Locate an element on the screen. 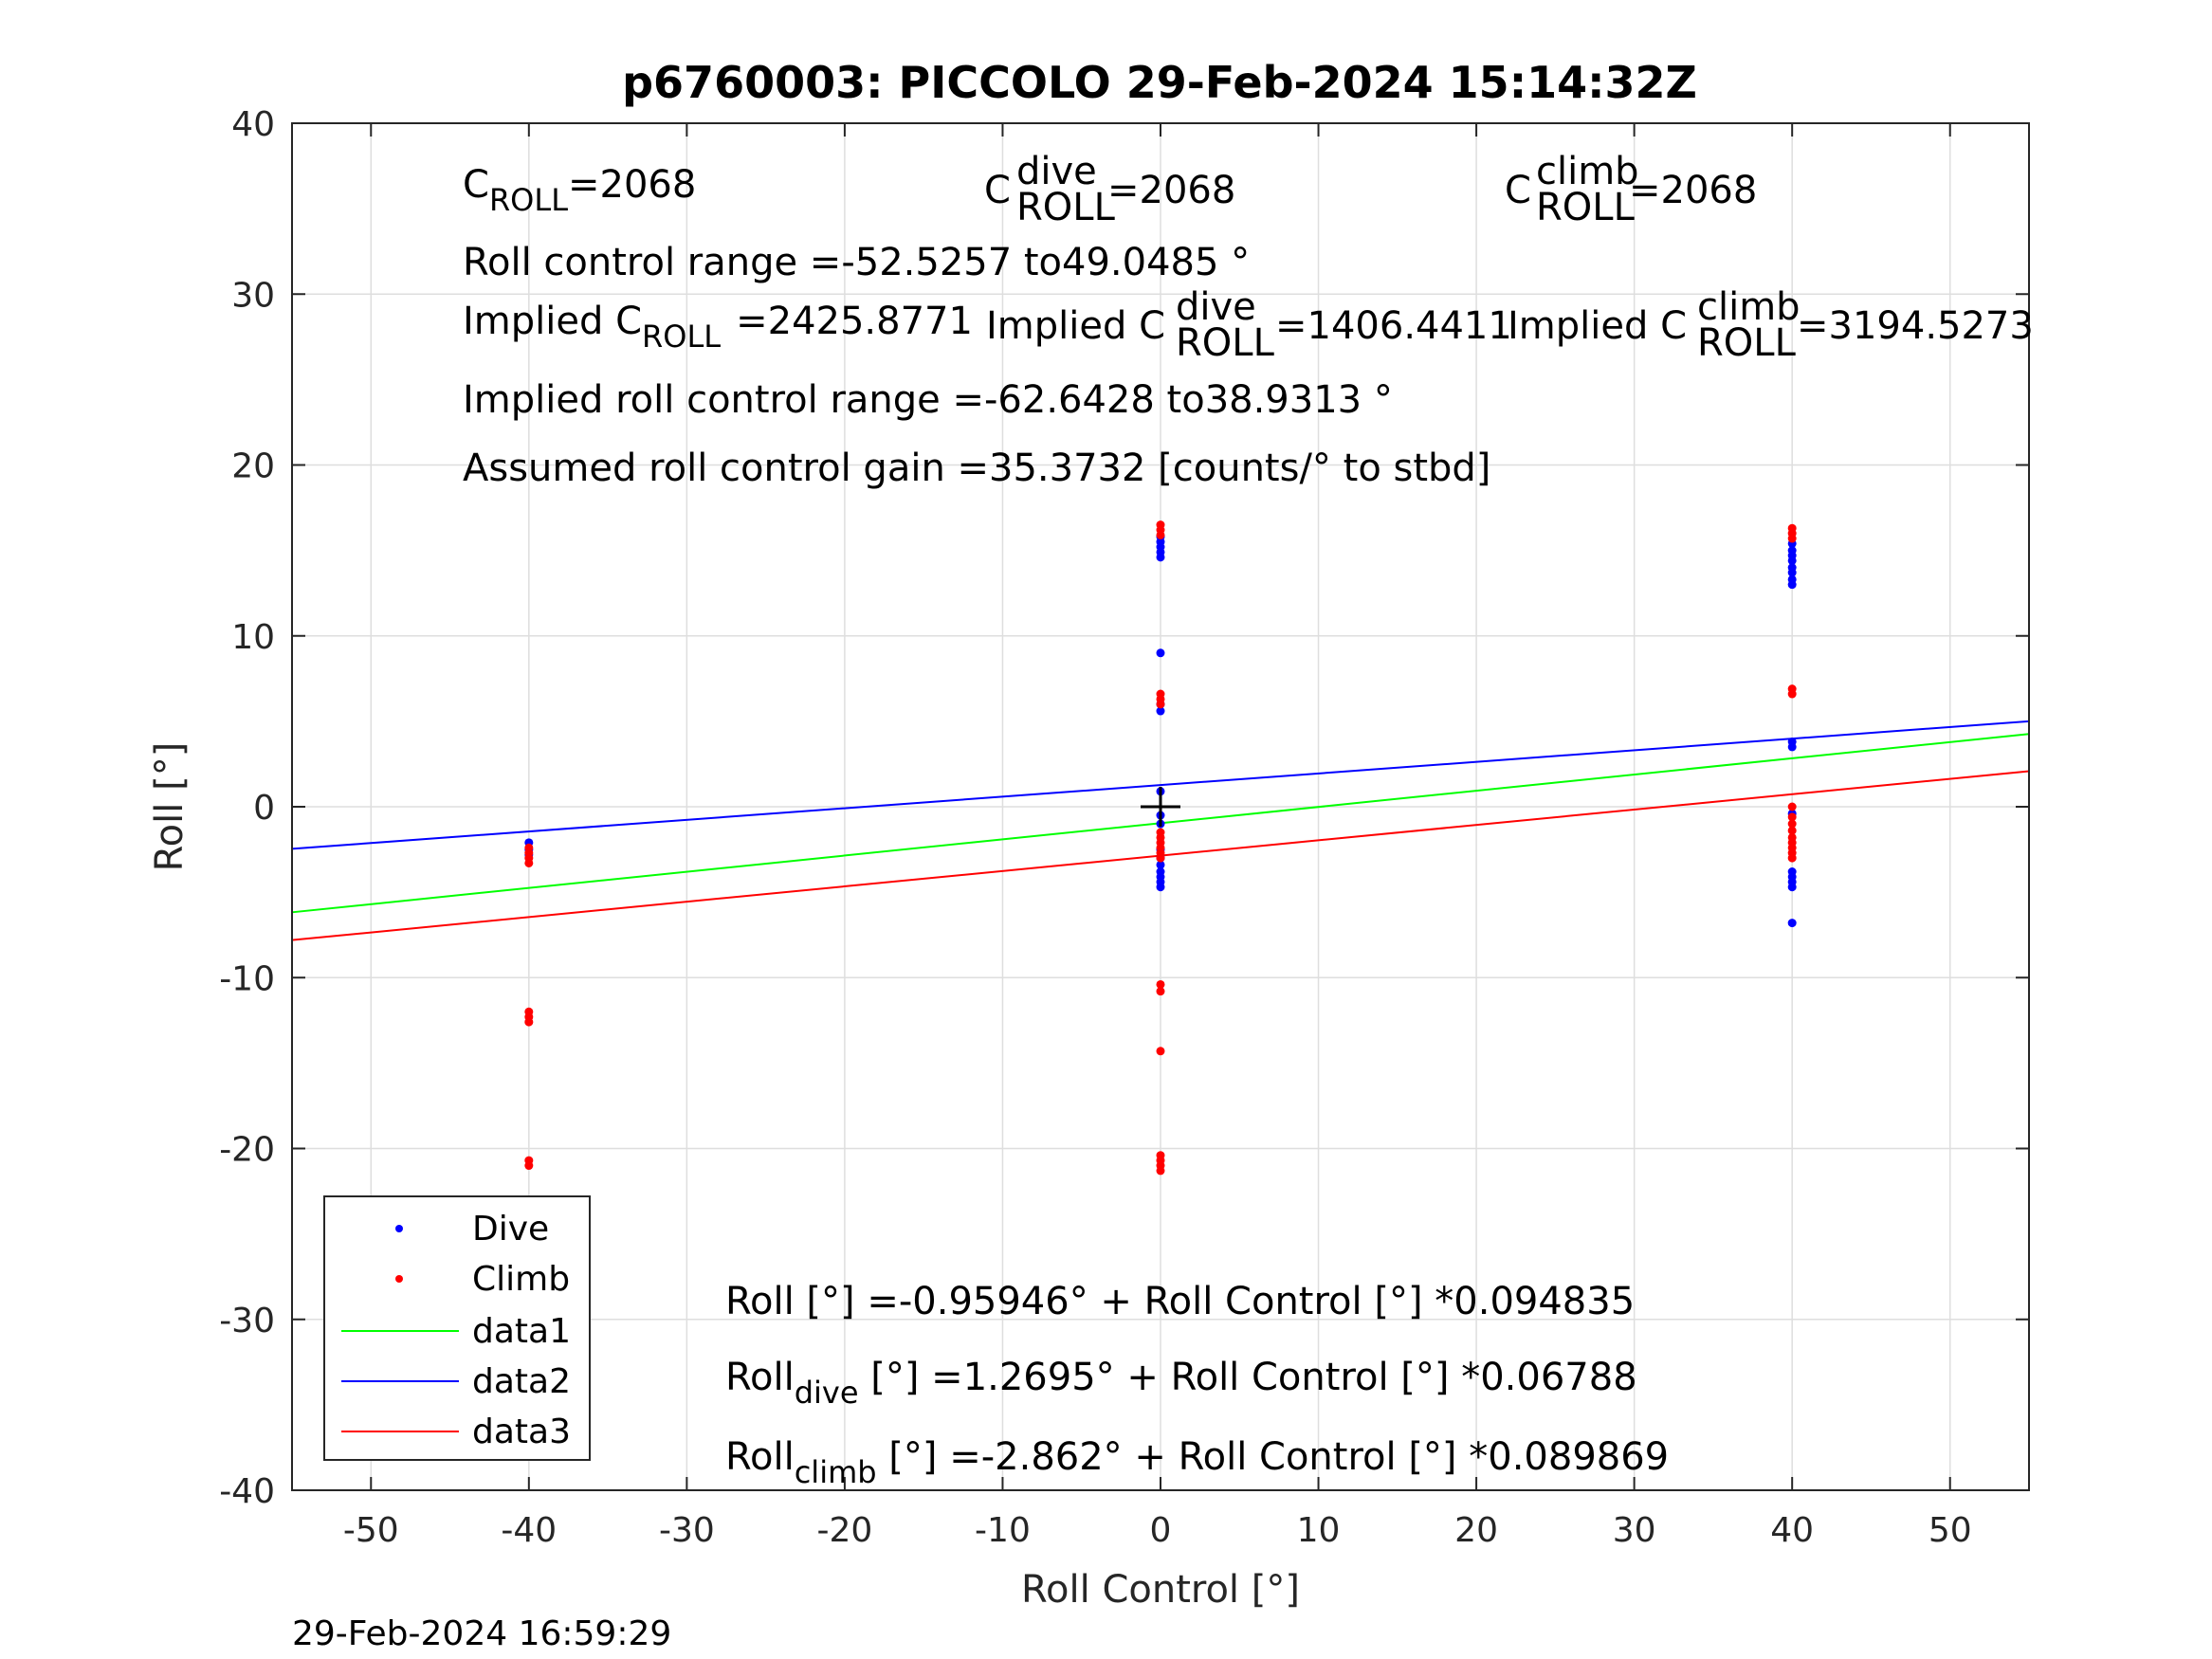 The height and width of the screenshot is (1659, 2212). y-tick-label: 30 is located at coordinates (253, 295).